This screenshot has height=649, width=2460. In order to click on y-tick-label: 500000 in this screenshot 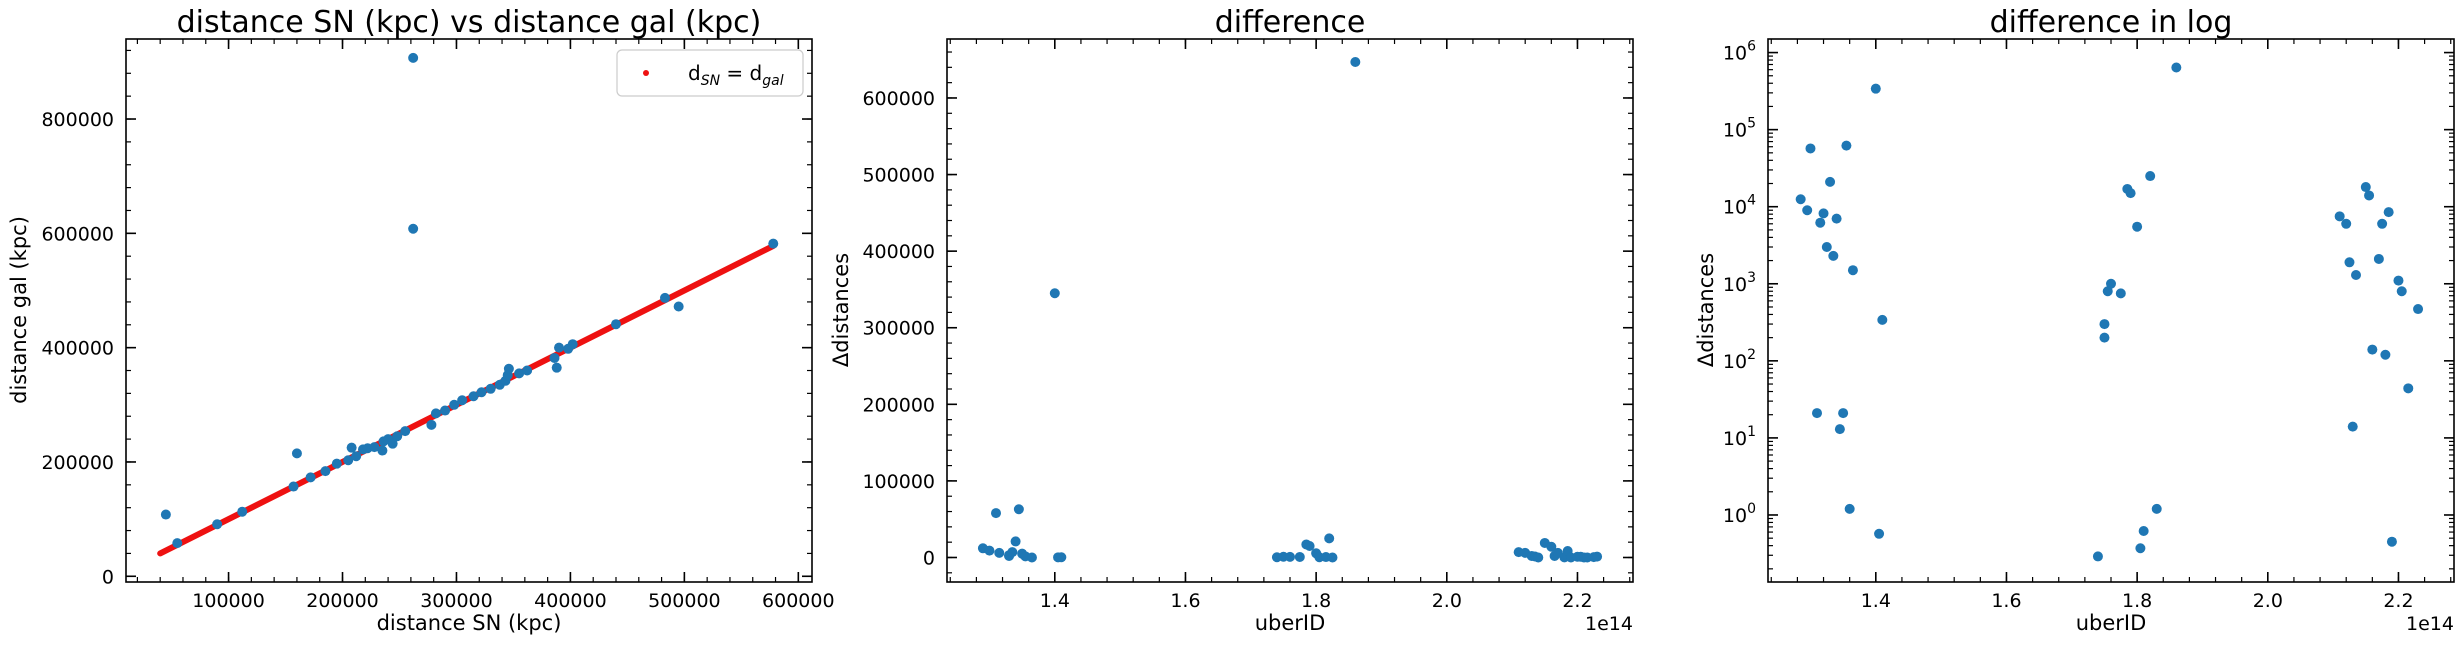, I will do `click(898, 176)`.